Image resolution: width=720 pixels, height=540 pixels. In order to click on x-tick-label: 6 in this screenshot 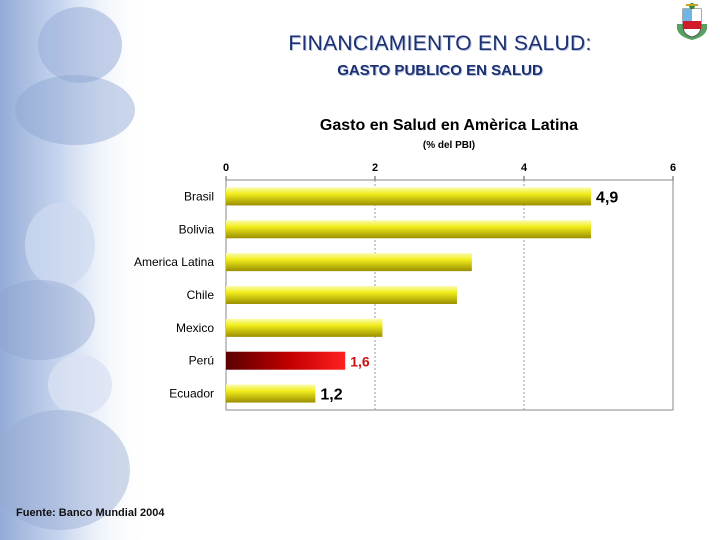, I will do `click(673, 168)`.